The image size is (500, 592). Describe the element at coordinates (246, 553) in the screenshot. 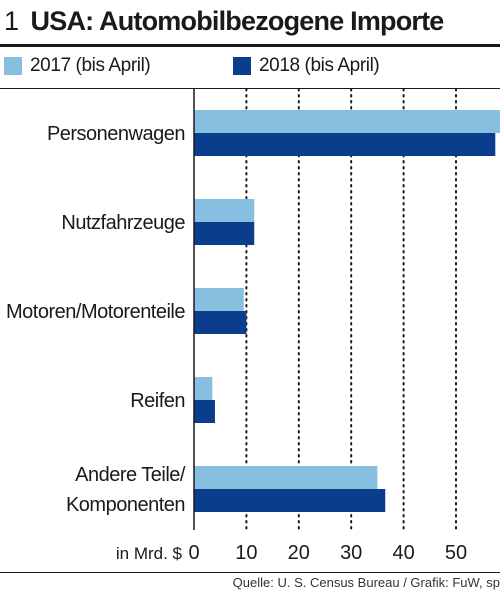

I see `tick-label-10: 10` at that location.